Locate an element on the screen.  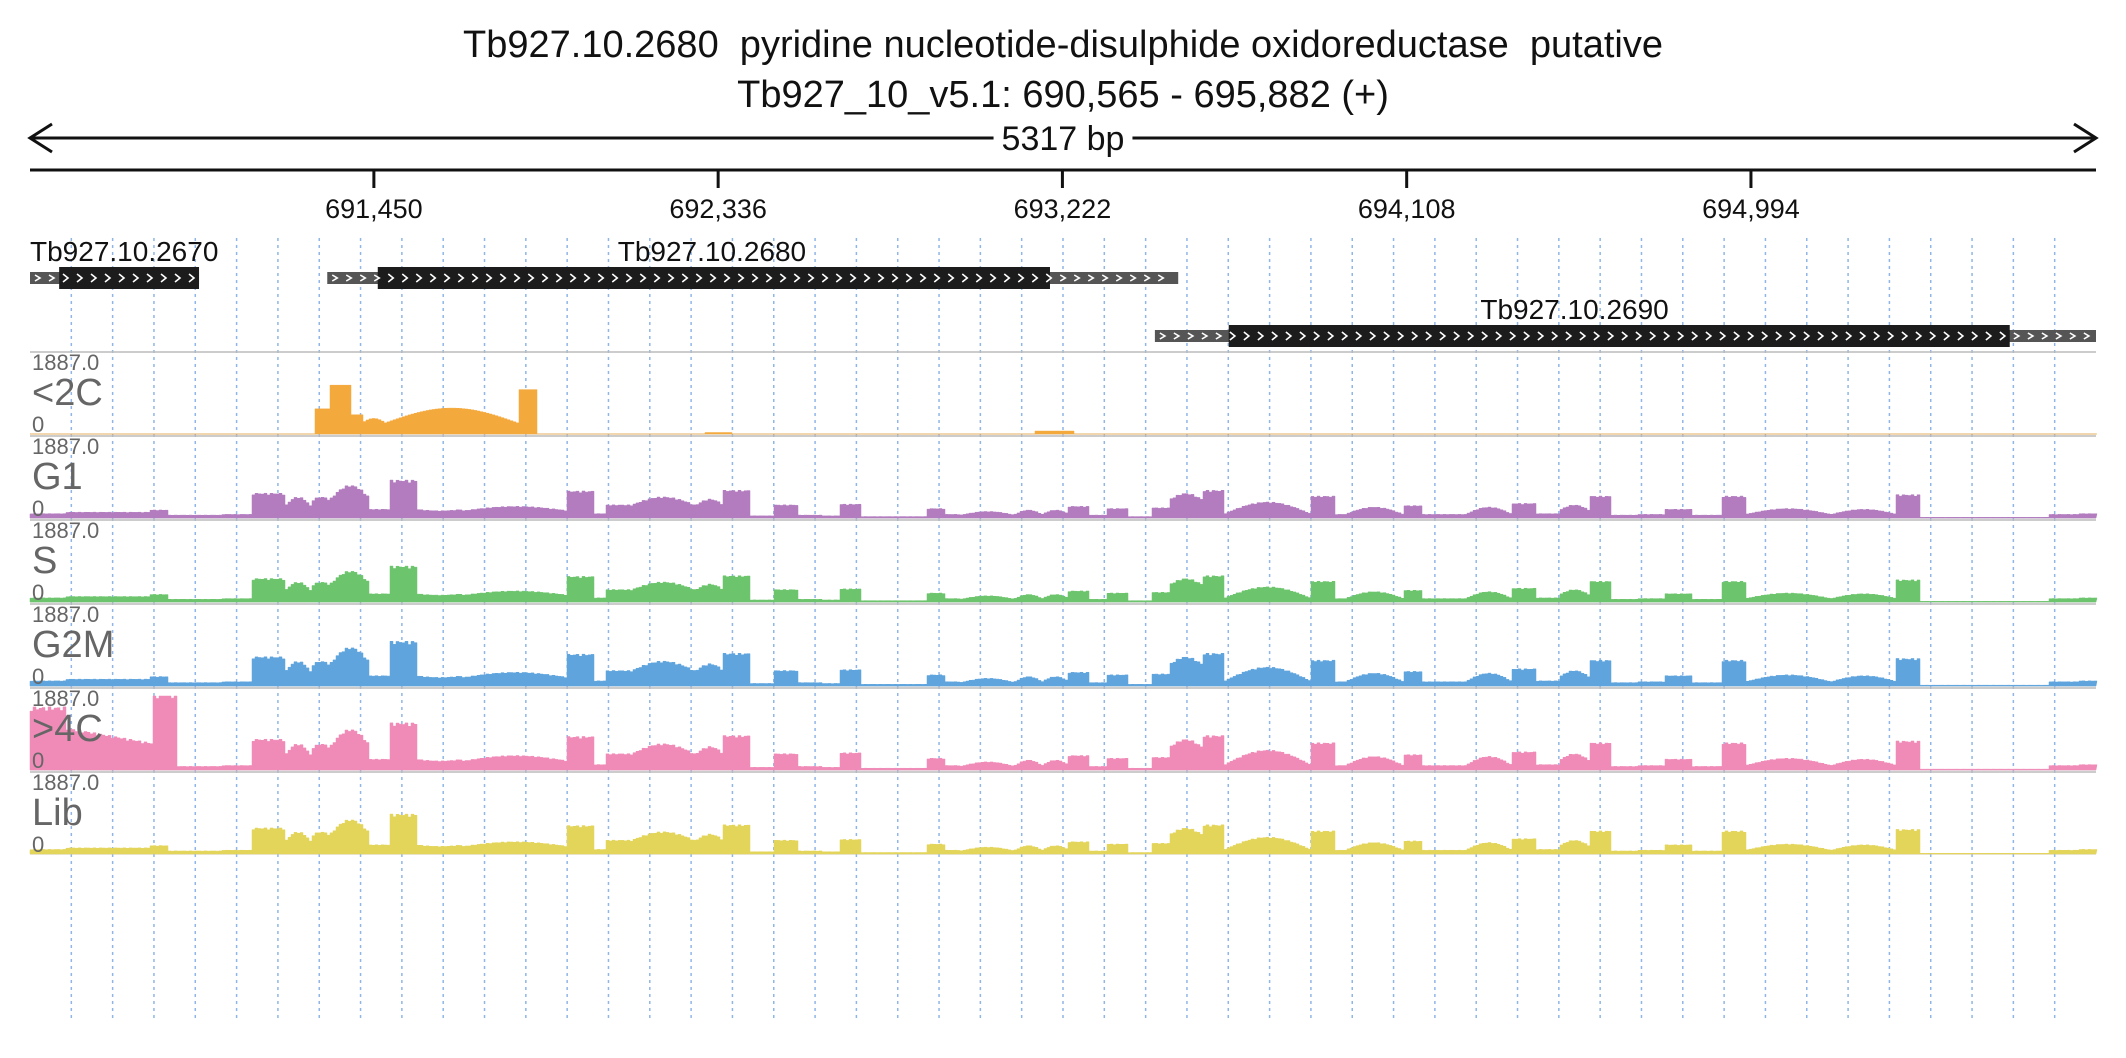
track-name: G2M is located at coordinates (73, 645).